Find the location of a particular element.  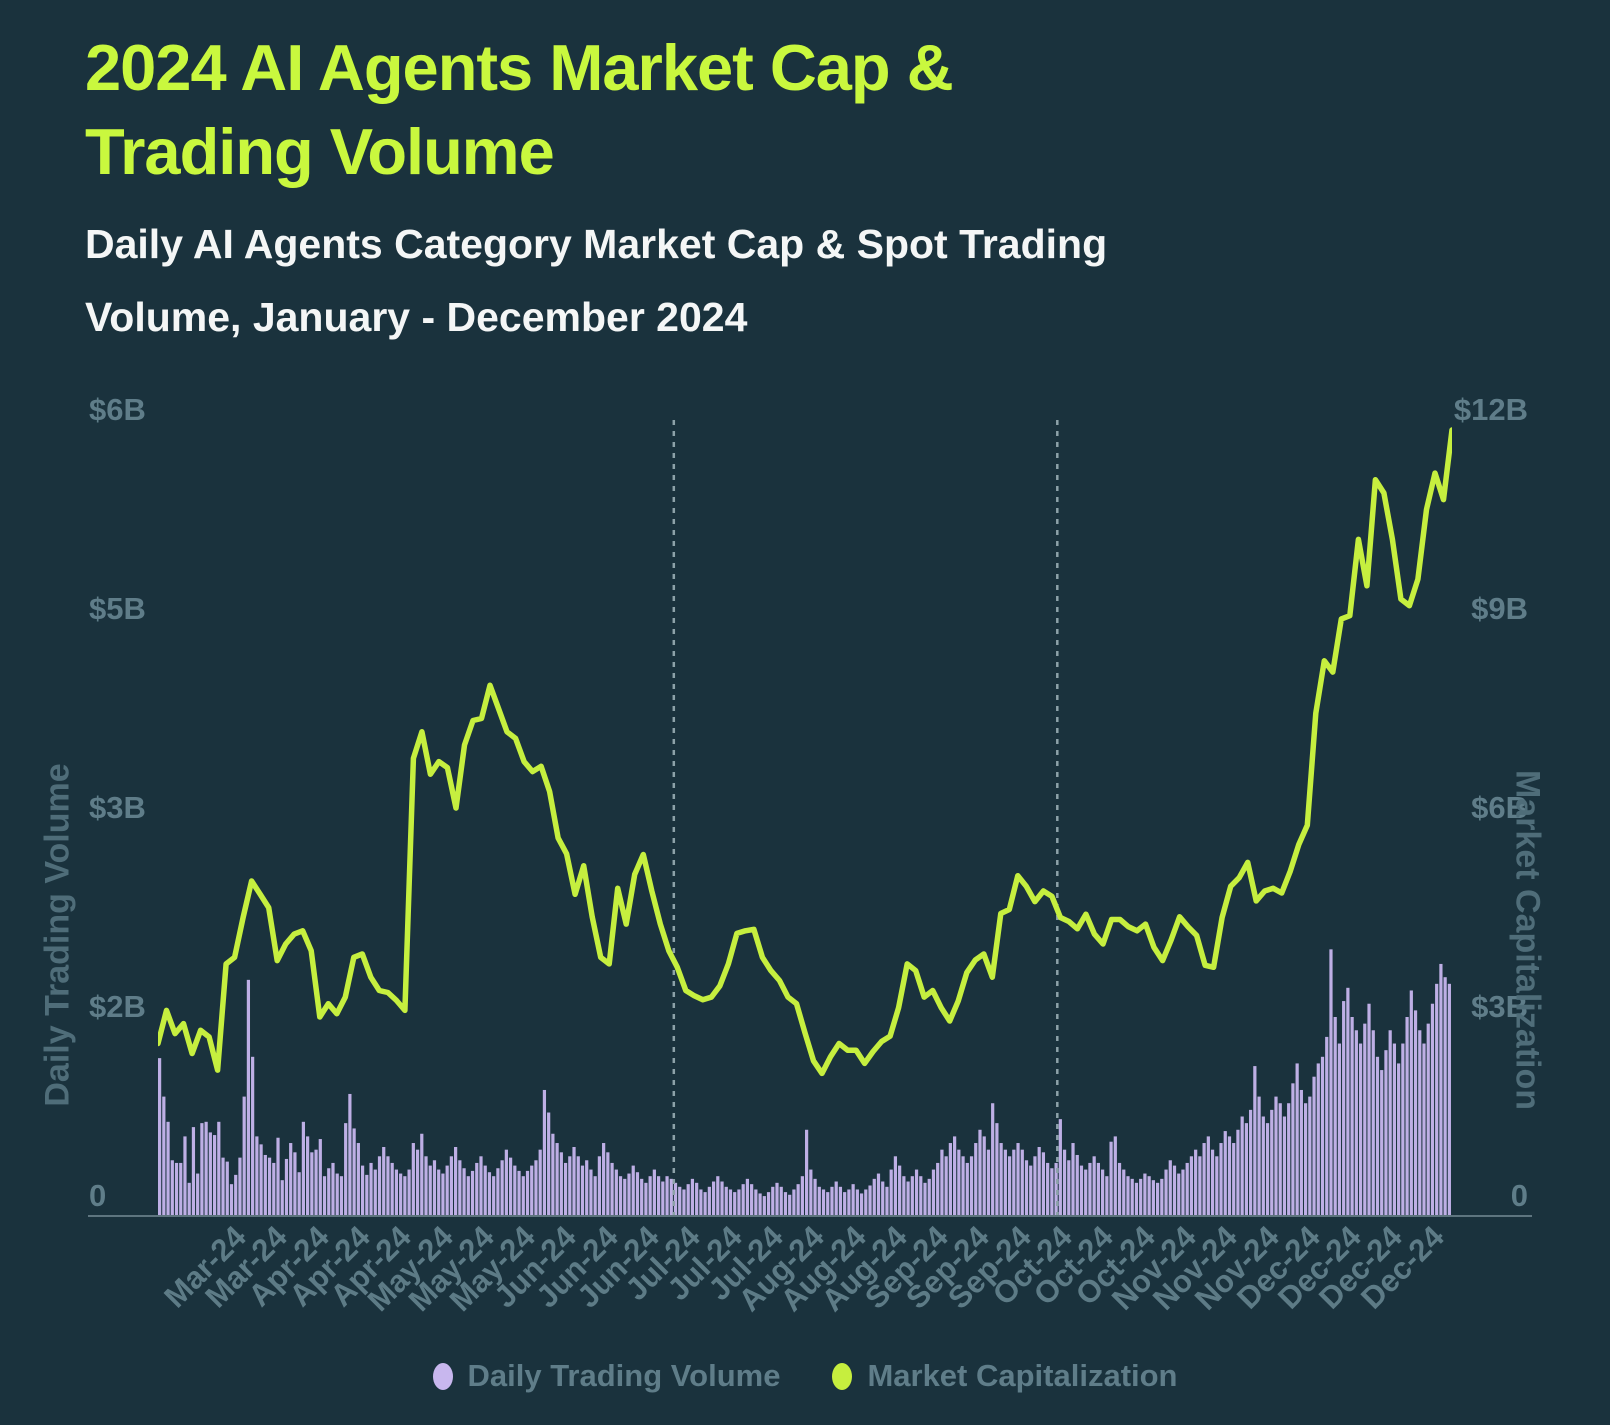

chart-title-line2: Trading Volume is located at coordinates (320, 151).